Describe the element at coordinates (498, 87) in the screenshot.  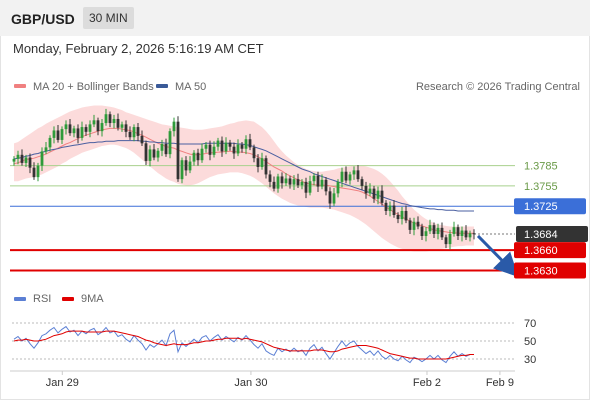
I see `copyright-note: Research © 2026 Trading Central` at that location.